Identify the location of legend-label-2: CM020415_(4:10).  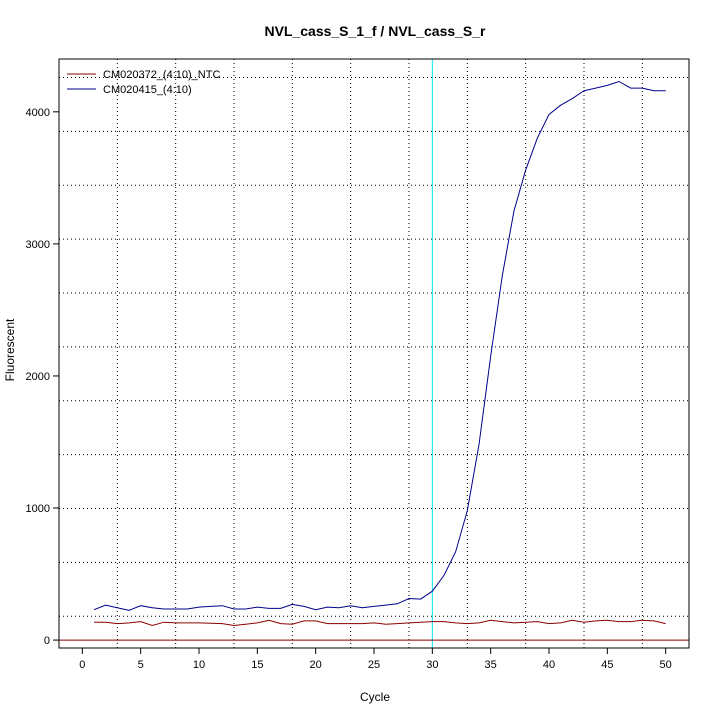
(147, 90).